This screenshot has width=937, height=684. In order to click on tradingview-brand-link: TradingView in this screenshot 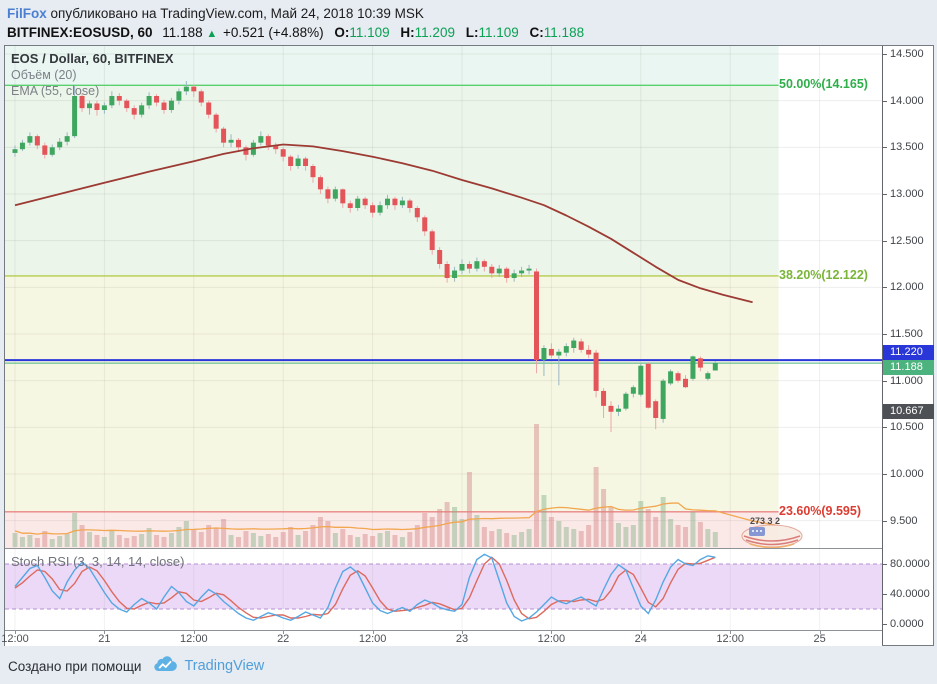, I will do `click(224, 666)`.